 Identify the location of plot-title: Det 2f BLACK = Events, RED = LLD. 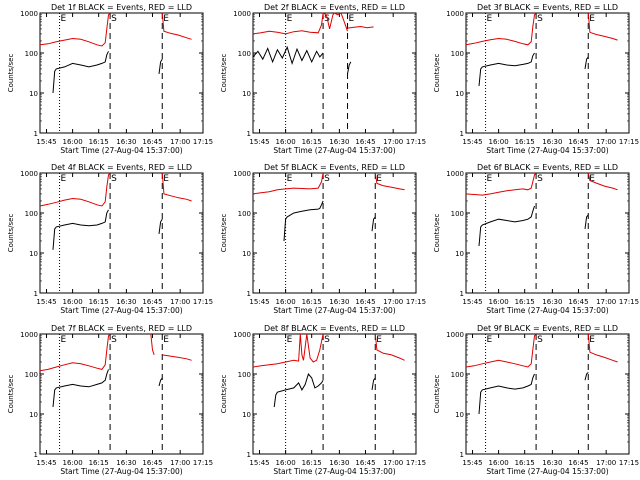
(334, 7).